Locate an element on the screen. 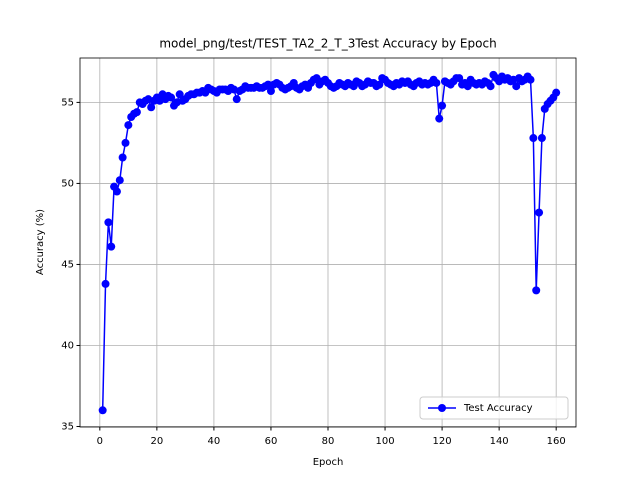 Image resolution: width=640 pixels, height=484 pixels. y-tick-label: 35 is located at coordinates (67, 427).